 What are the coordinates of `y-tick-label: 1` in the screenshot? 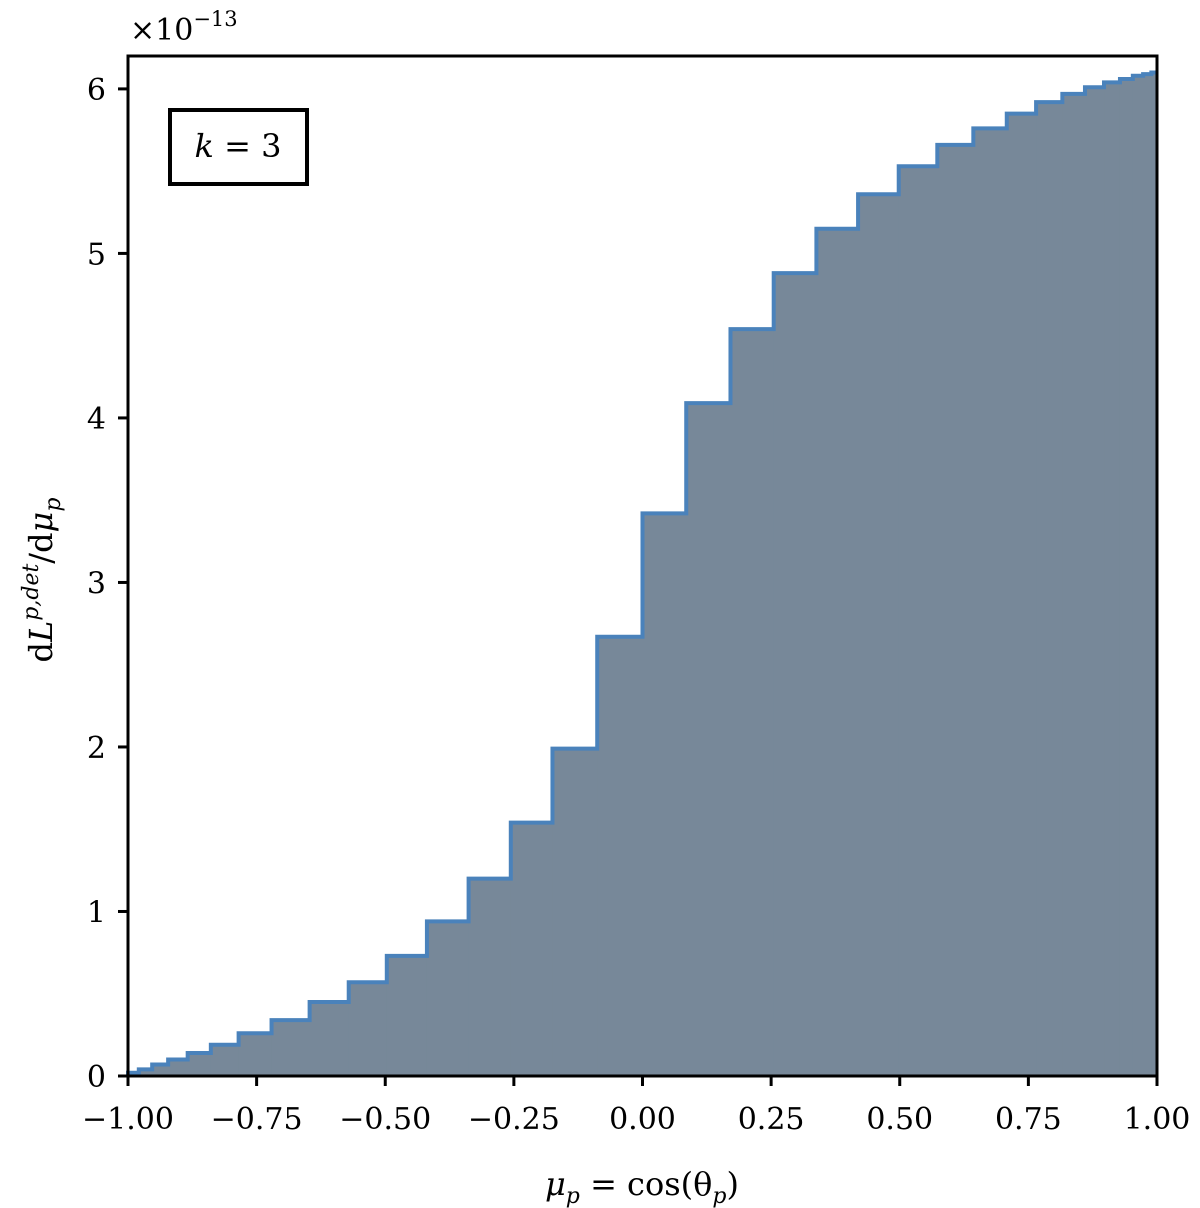 It's located at (96, 912).